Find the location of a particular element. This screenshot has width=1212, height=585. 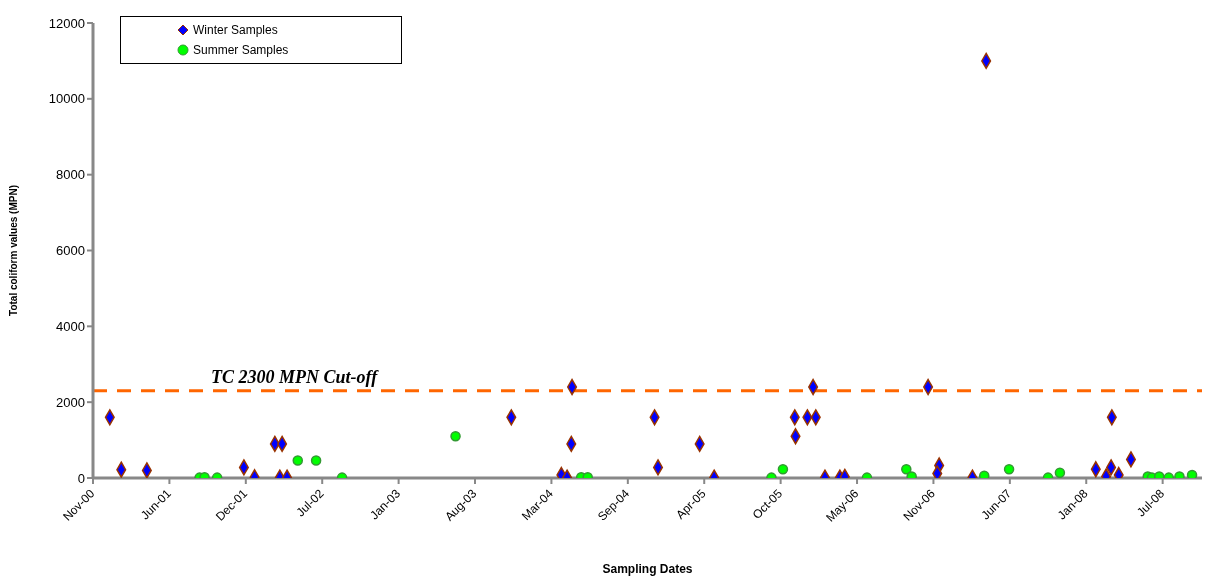

x-axis-title: Sampling Dates is located at coordinates (647, 569).